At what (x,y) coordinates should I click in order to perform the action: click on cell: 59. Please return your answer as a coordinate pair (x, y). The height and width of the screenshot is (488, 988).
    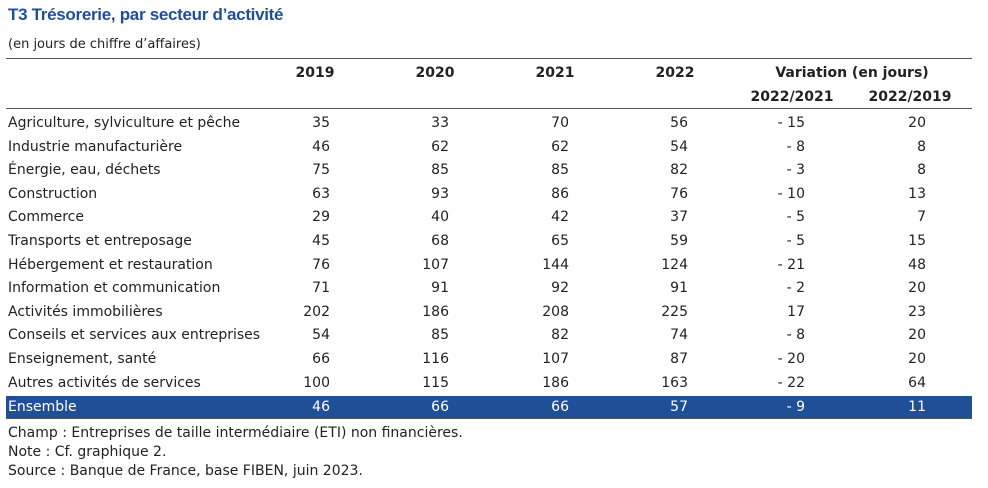
    Looking at the image, I should click on (679, 241).